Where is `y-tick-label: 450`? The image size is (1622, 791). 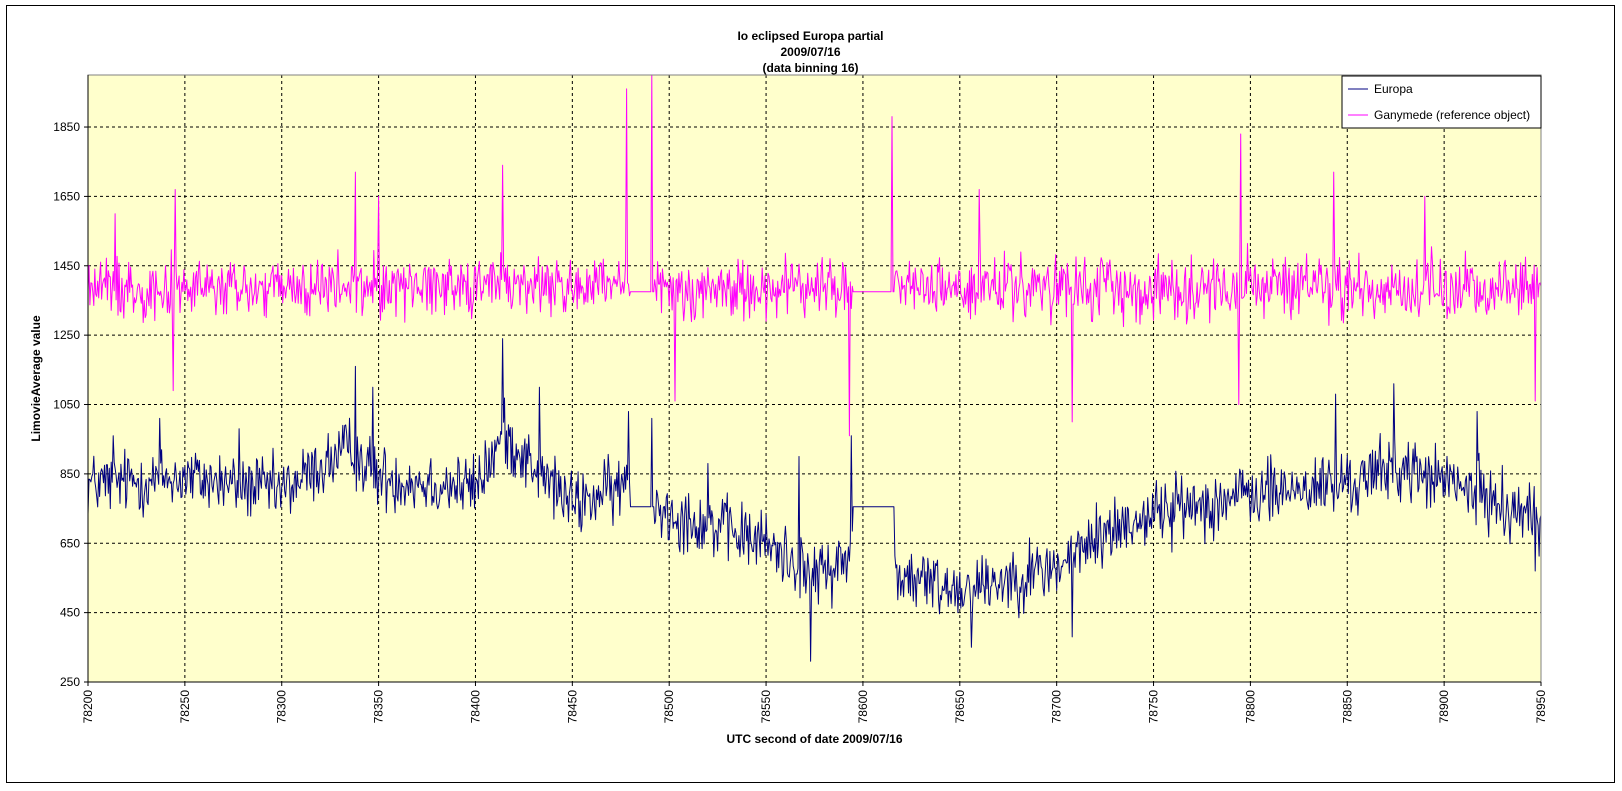
y-tick-label: 450 is located at coordinates (70, 613).